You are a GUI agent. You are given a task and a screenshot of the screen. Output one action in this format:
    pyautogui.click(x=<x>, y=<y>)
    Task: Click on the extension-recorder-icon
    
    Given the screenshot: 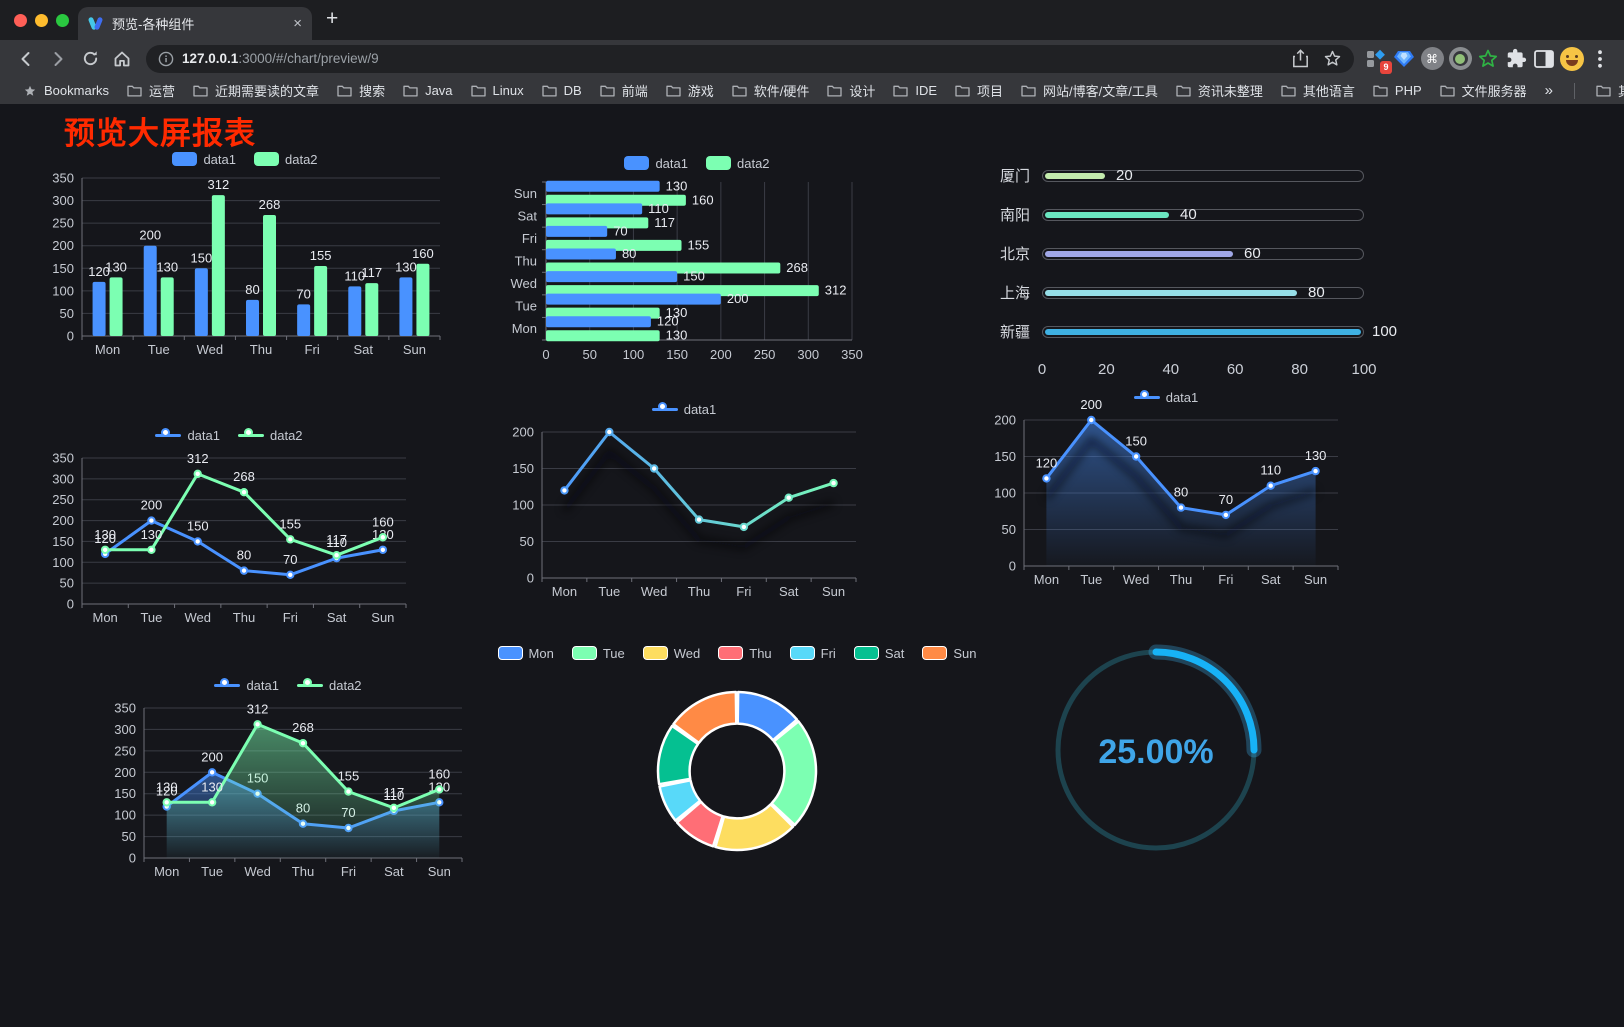 What is the action you would take?
    pyautogui.click(x=1460, y=59)
    